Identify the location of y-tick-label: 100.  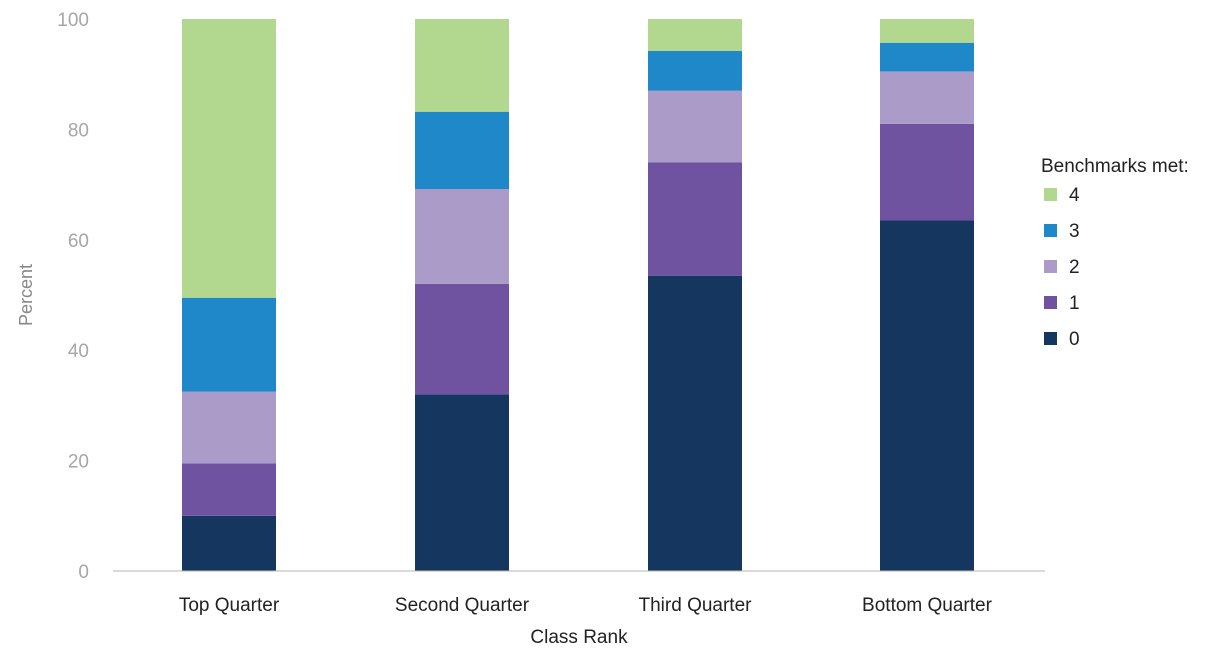
(73, 20).